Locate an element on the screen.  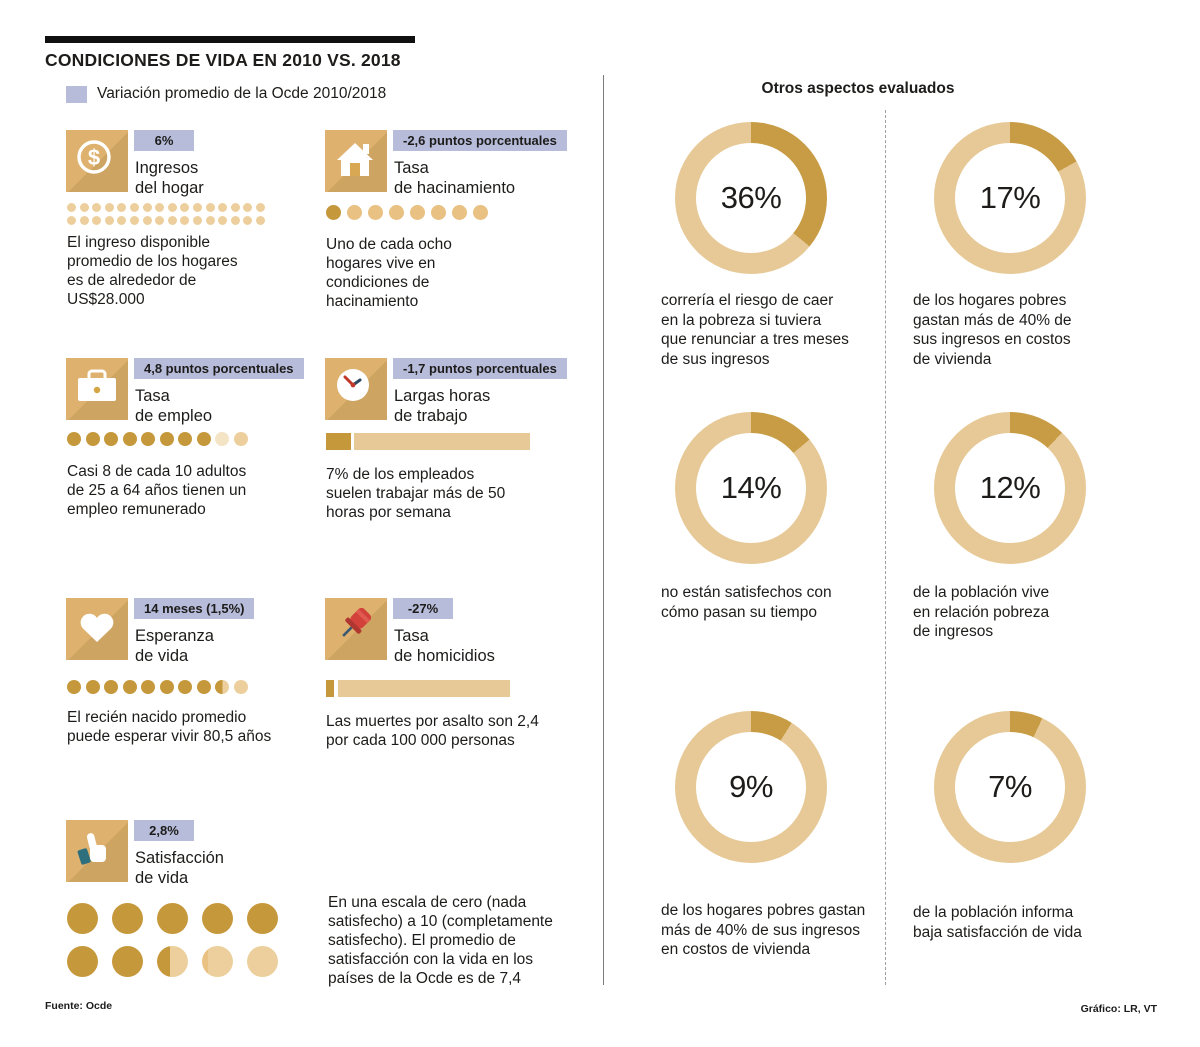
donut-hole: 36% is located at coordinates (751, 198).